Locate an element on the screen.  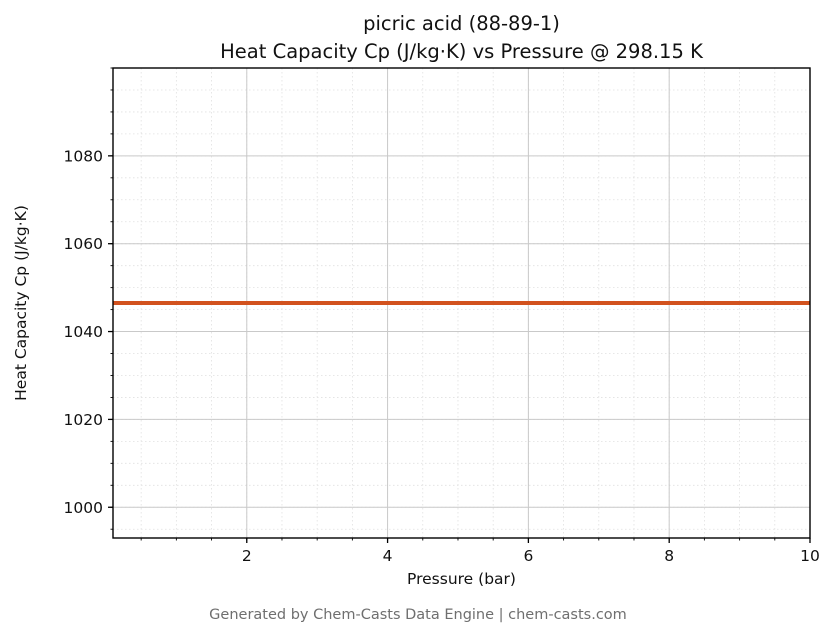
svg-text: 2 is located at coordinates (247, 556).